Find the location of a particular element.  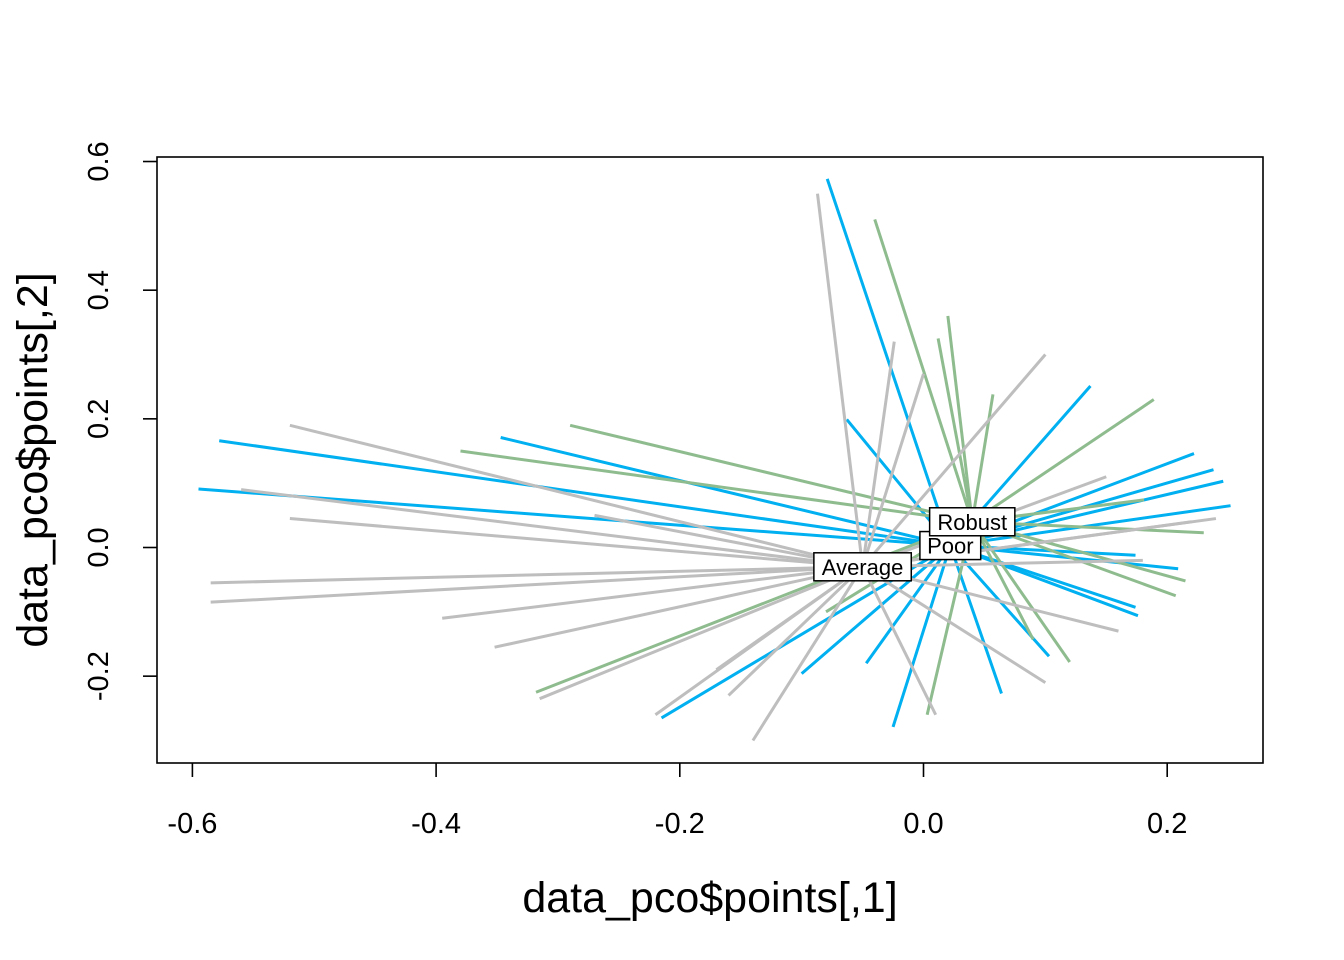

group-label-robust: Robust is located at coordinates (972, 522).